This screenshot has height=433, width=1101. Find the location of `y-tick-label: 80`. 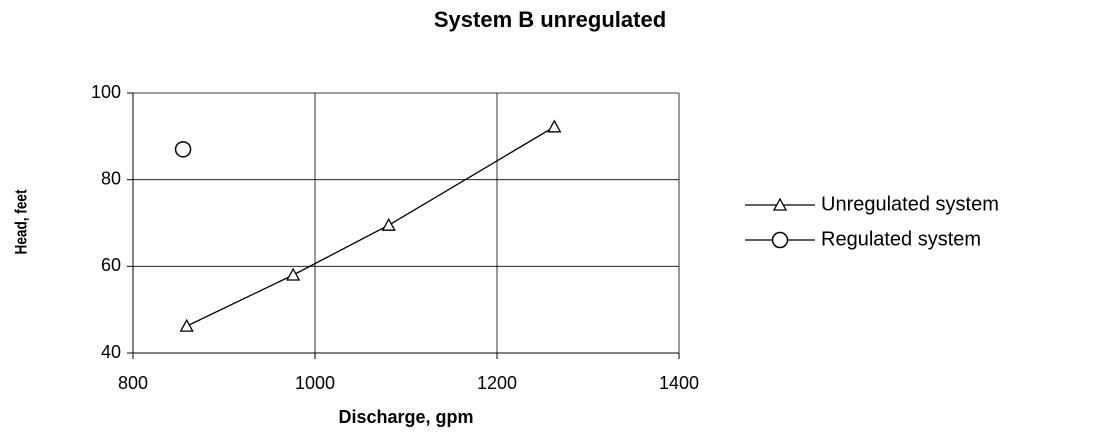

y-tick-label: 80 is located at coordinates (111, 178).